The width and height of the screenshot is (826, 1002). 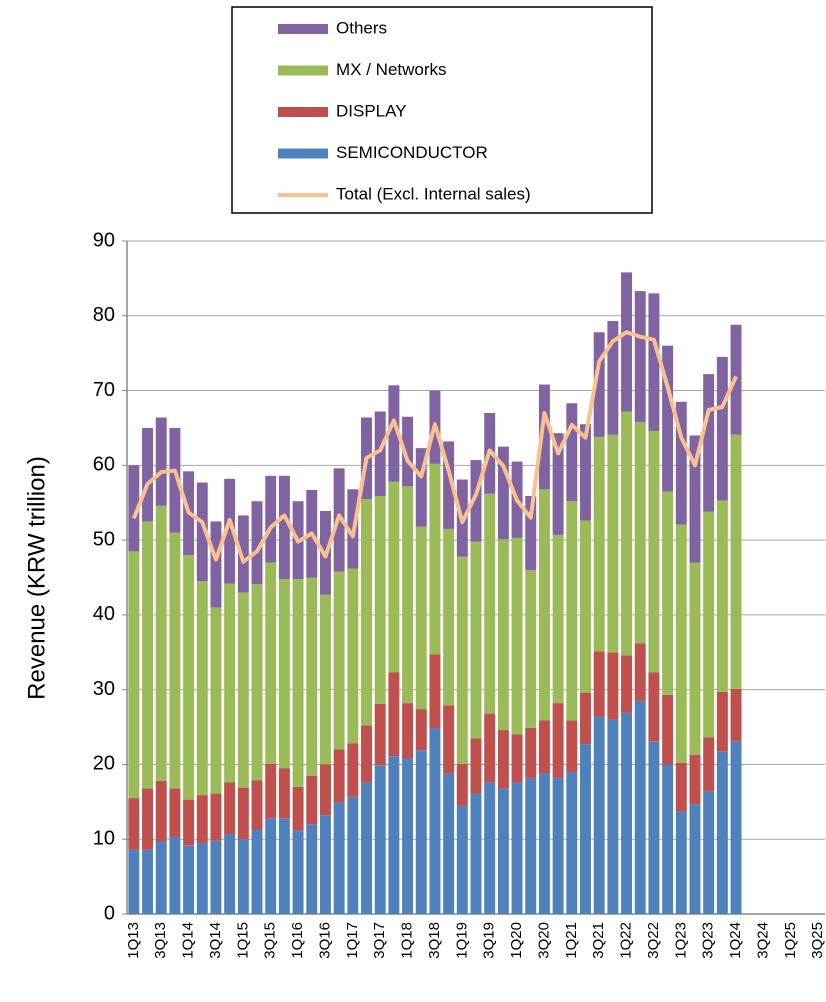 I want to click on x-tick-label: 1Q13, so click(x=133, y=940).